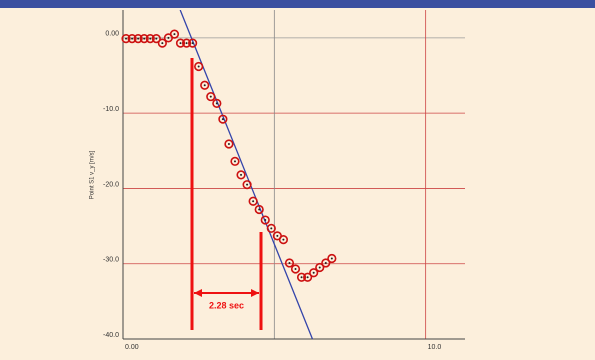  I want to click on y-tick-label: 0.00, so click(112, 34).